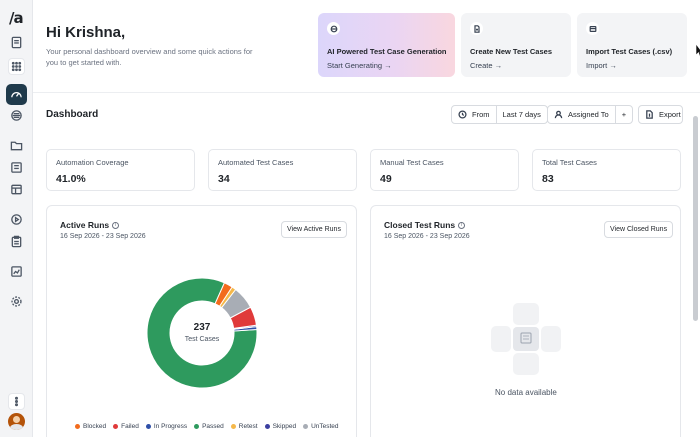  Describe the element at coordinates (248, 426) in the screenshot. I see `legend-label: Retest` at that location.